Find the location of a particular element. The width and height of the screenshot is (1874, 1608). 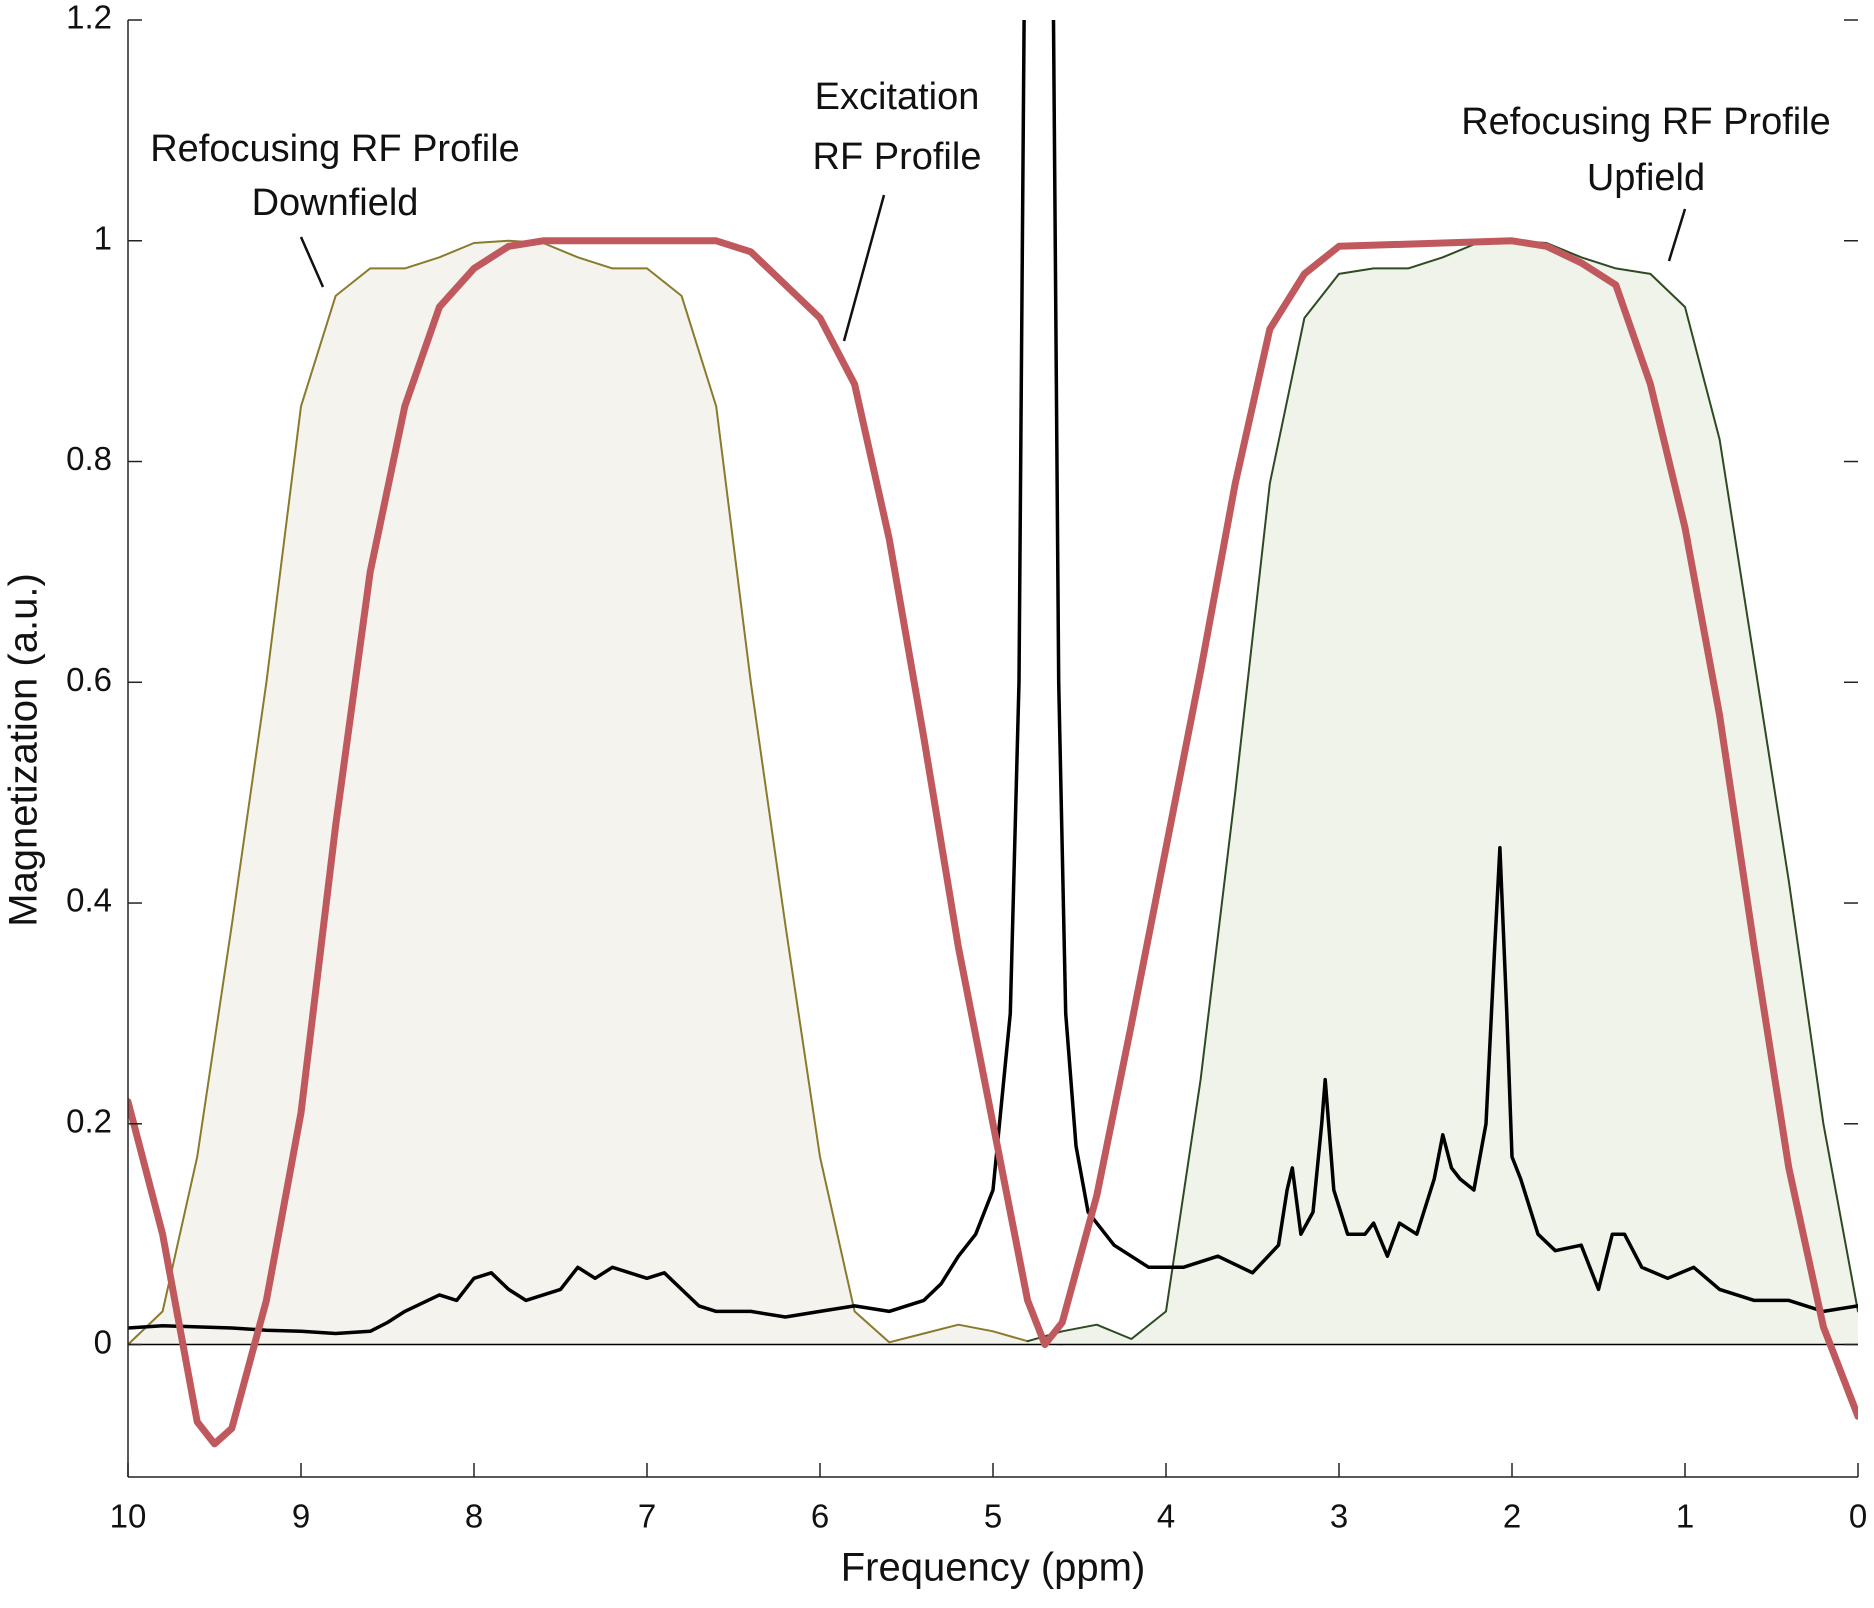

x-axis-label: Frequency (ppm) is located at coordinates (993, 1568).